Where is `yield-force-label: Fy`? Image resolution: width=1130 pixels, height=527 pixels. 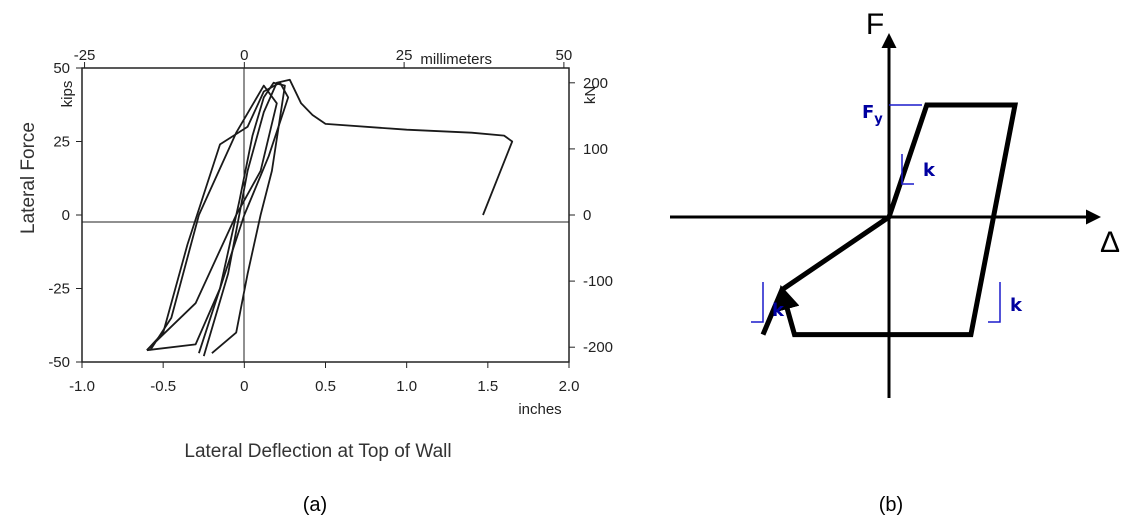
yield-force-label: Fy is located at coordinates (872, 114).